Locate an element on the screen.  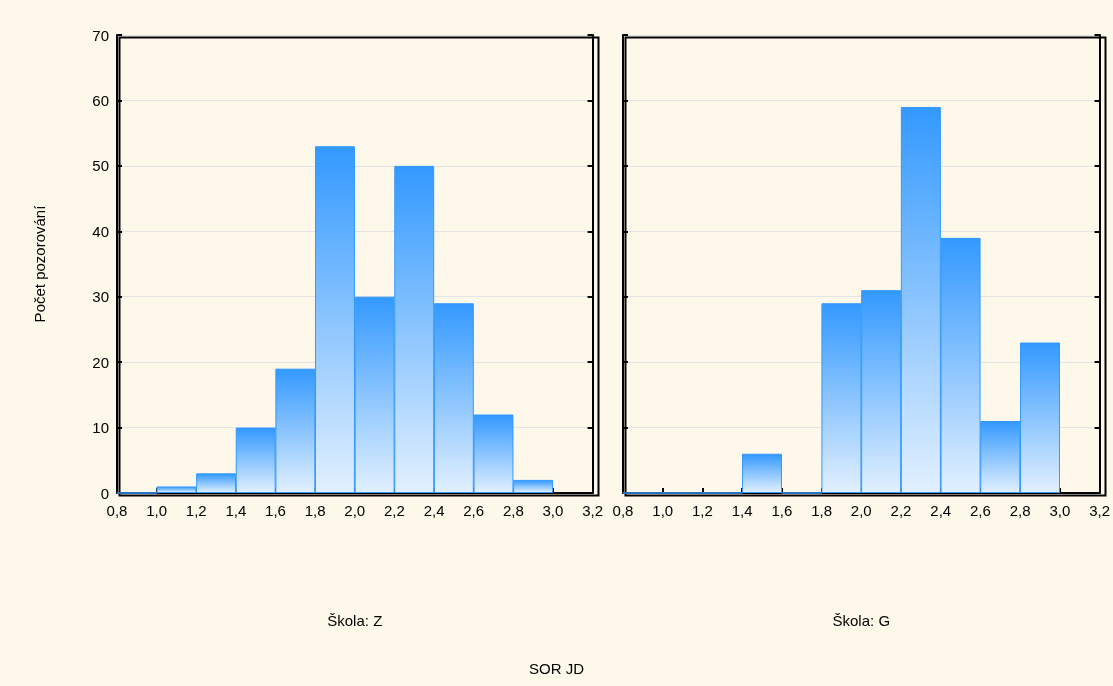
y-tick-label: 40 is located at coordinates (100, 231).